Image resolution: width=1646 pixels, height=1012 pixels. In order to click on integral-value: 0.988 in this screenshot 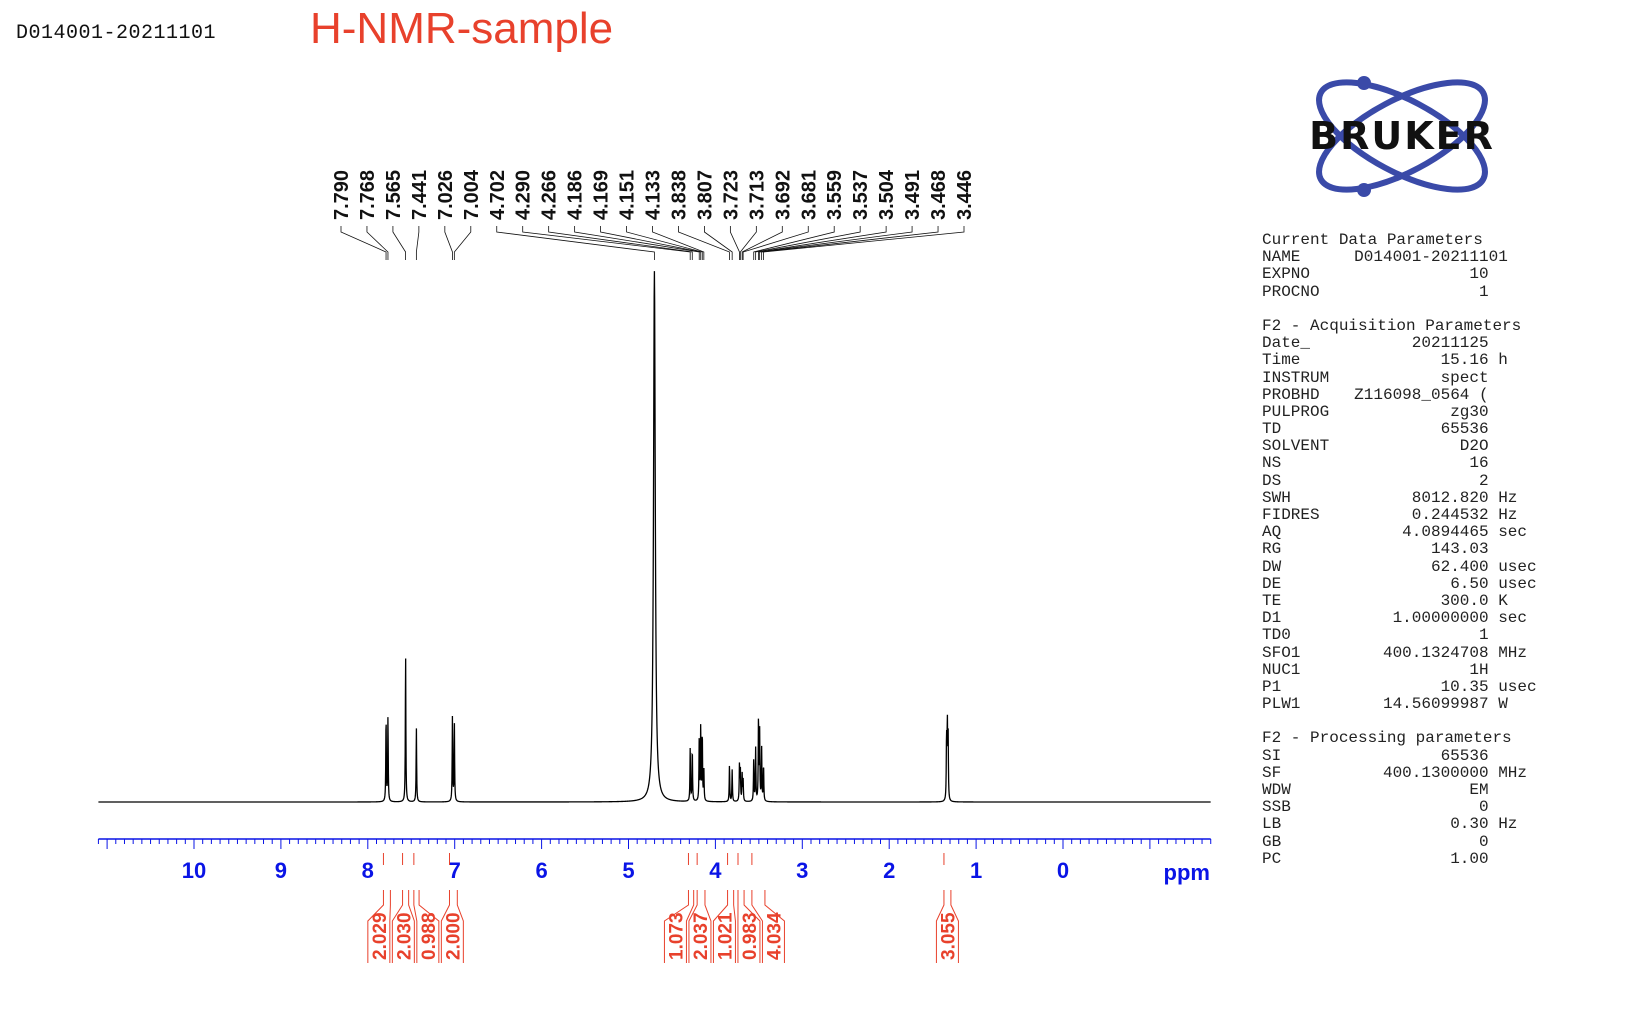, I will do `click(429, 936)`.